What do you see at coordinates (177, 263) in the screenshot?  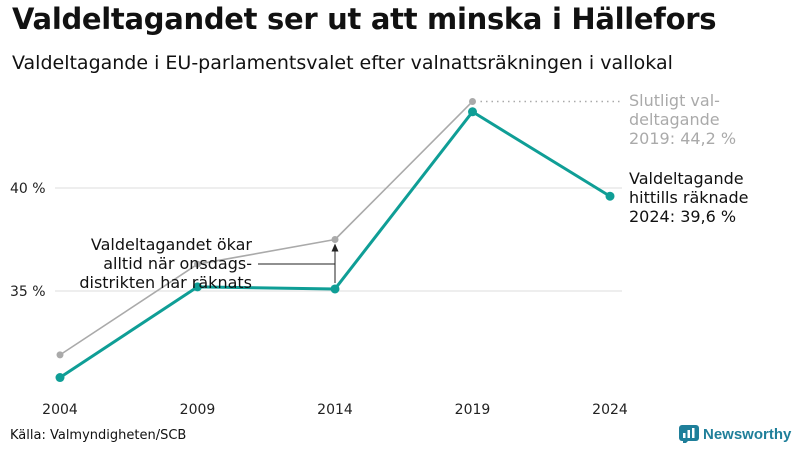 I see `annotation-note: alltid när onsdags-` at bounding box center [177, 263].